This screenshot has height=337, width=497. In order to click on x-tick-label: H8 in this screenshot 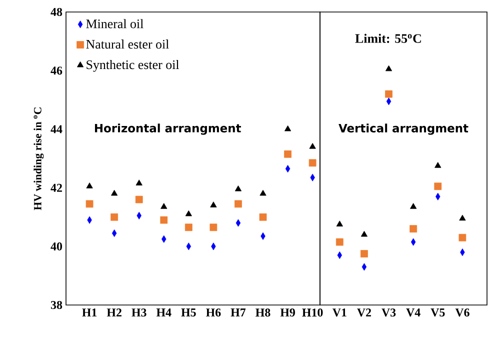, I will do `click(263, 312)`.